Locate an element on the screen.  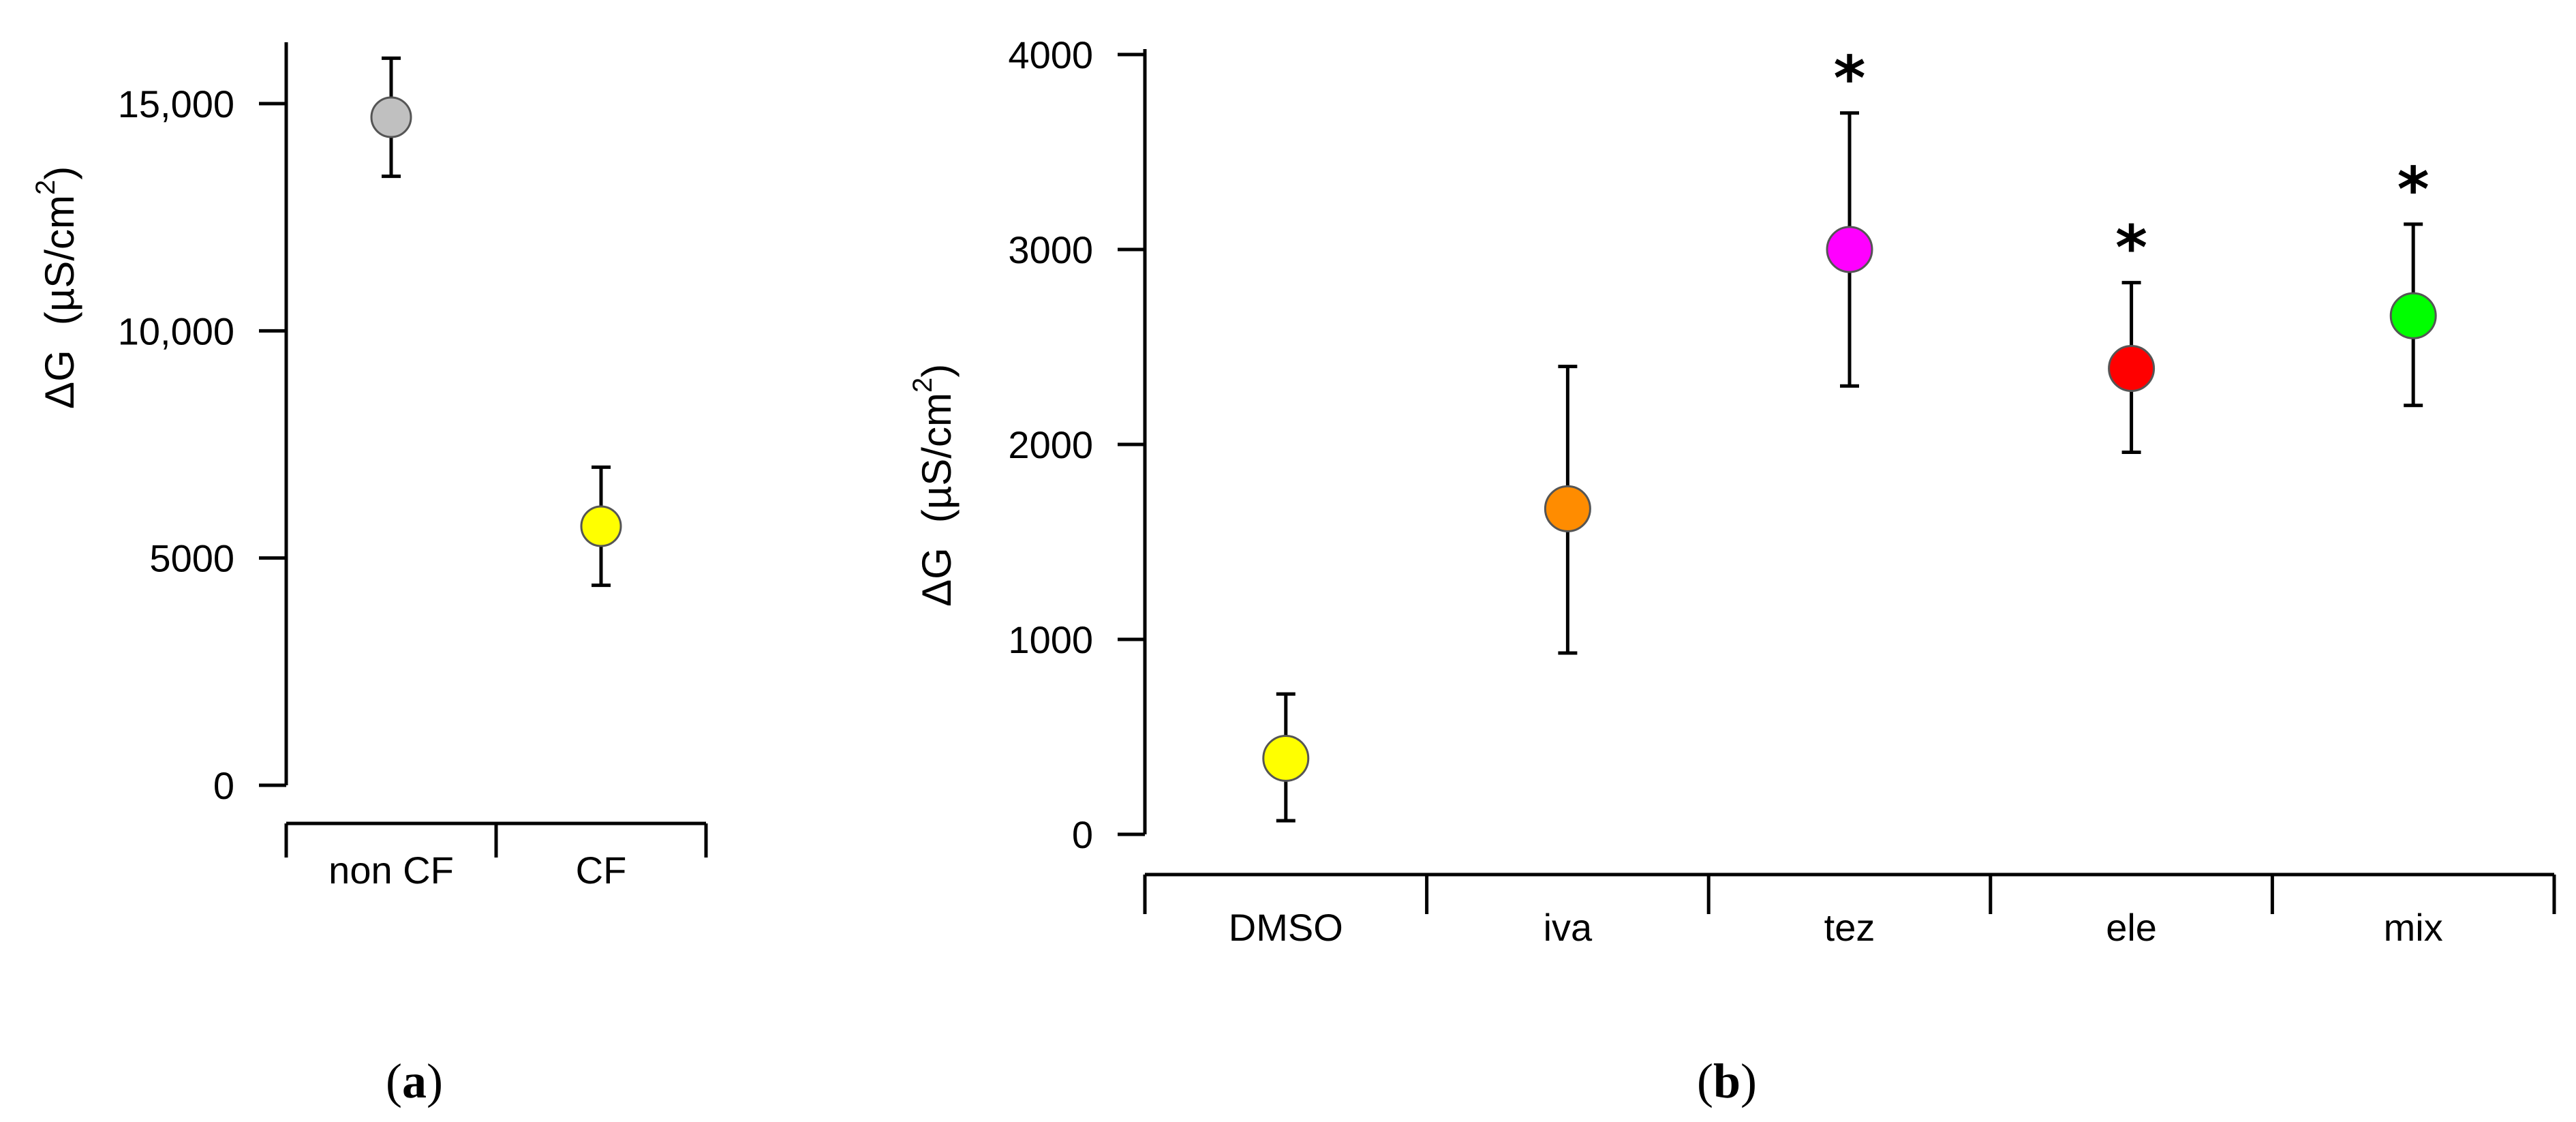
y-tick-label: 1000 is located at coordinates (1050, 639).